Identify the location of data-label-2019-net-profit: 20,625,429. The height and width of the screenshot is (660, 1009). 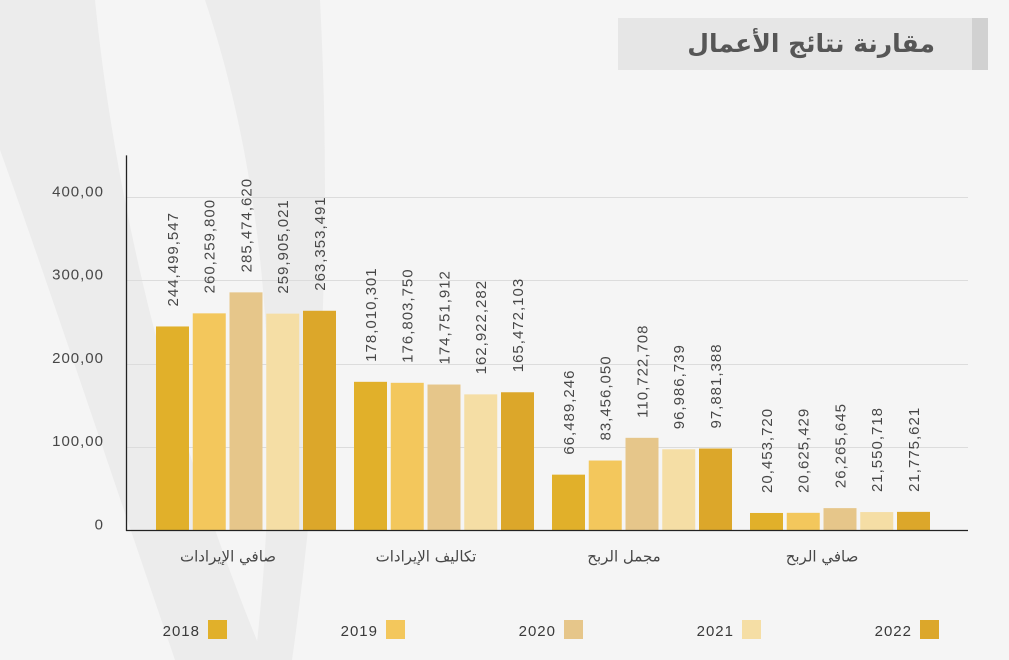
(804, 450).